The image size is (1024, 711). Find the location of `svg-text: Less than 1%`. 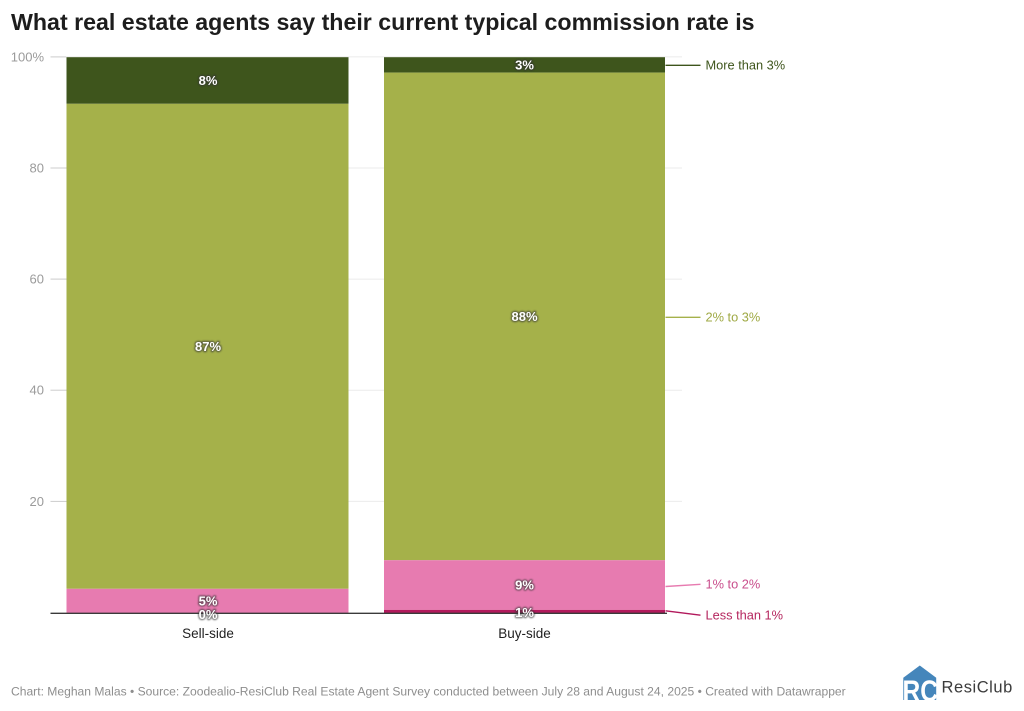

svg-text: Less than 1% is located at coordinates (745, 615).